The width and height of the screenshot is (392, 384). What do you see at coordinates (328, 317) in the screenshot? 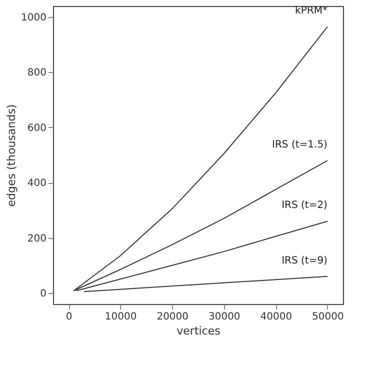
I see `x-tick-label: 50000` at bounding box center [328, 317].